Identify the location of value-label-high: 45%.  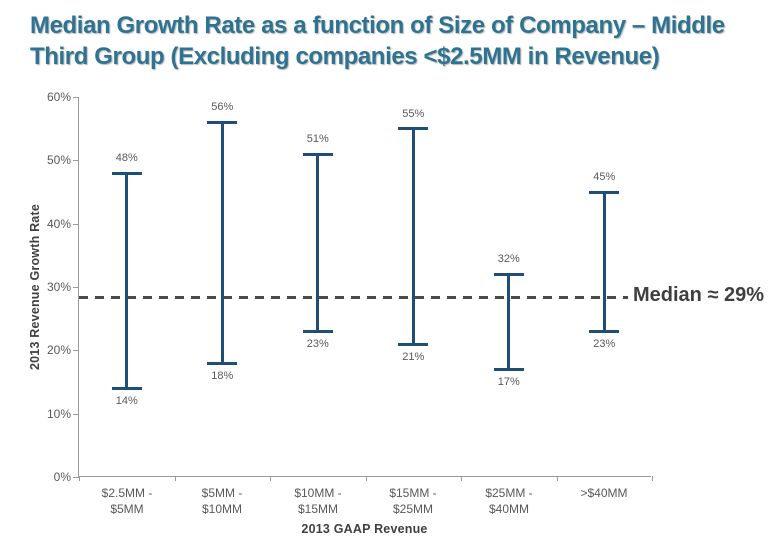
(604, 177).